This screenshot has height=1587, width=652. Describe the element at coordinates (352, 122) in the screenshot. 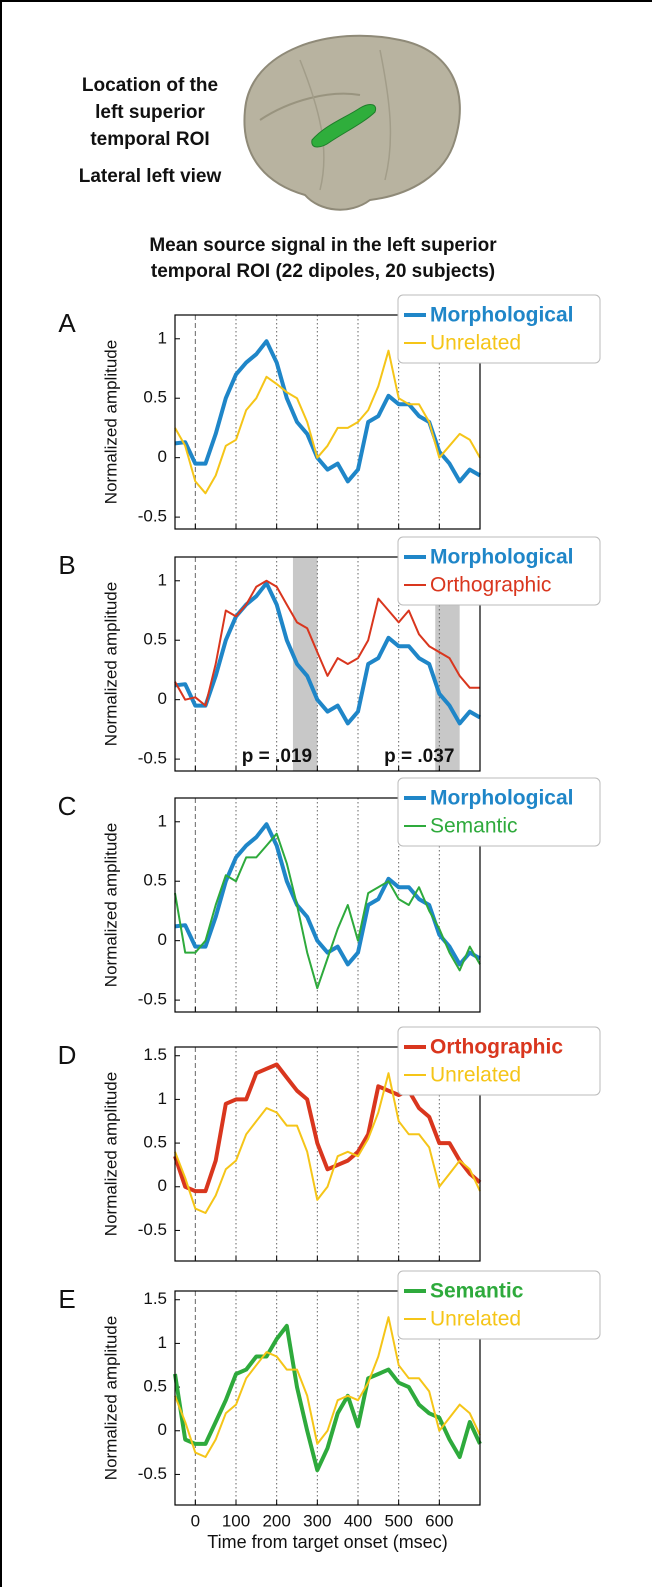

I see `brain-image` at that location.